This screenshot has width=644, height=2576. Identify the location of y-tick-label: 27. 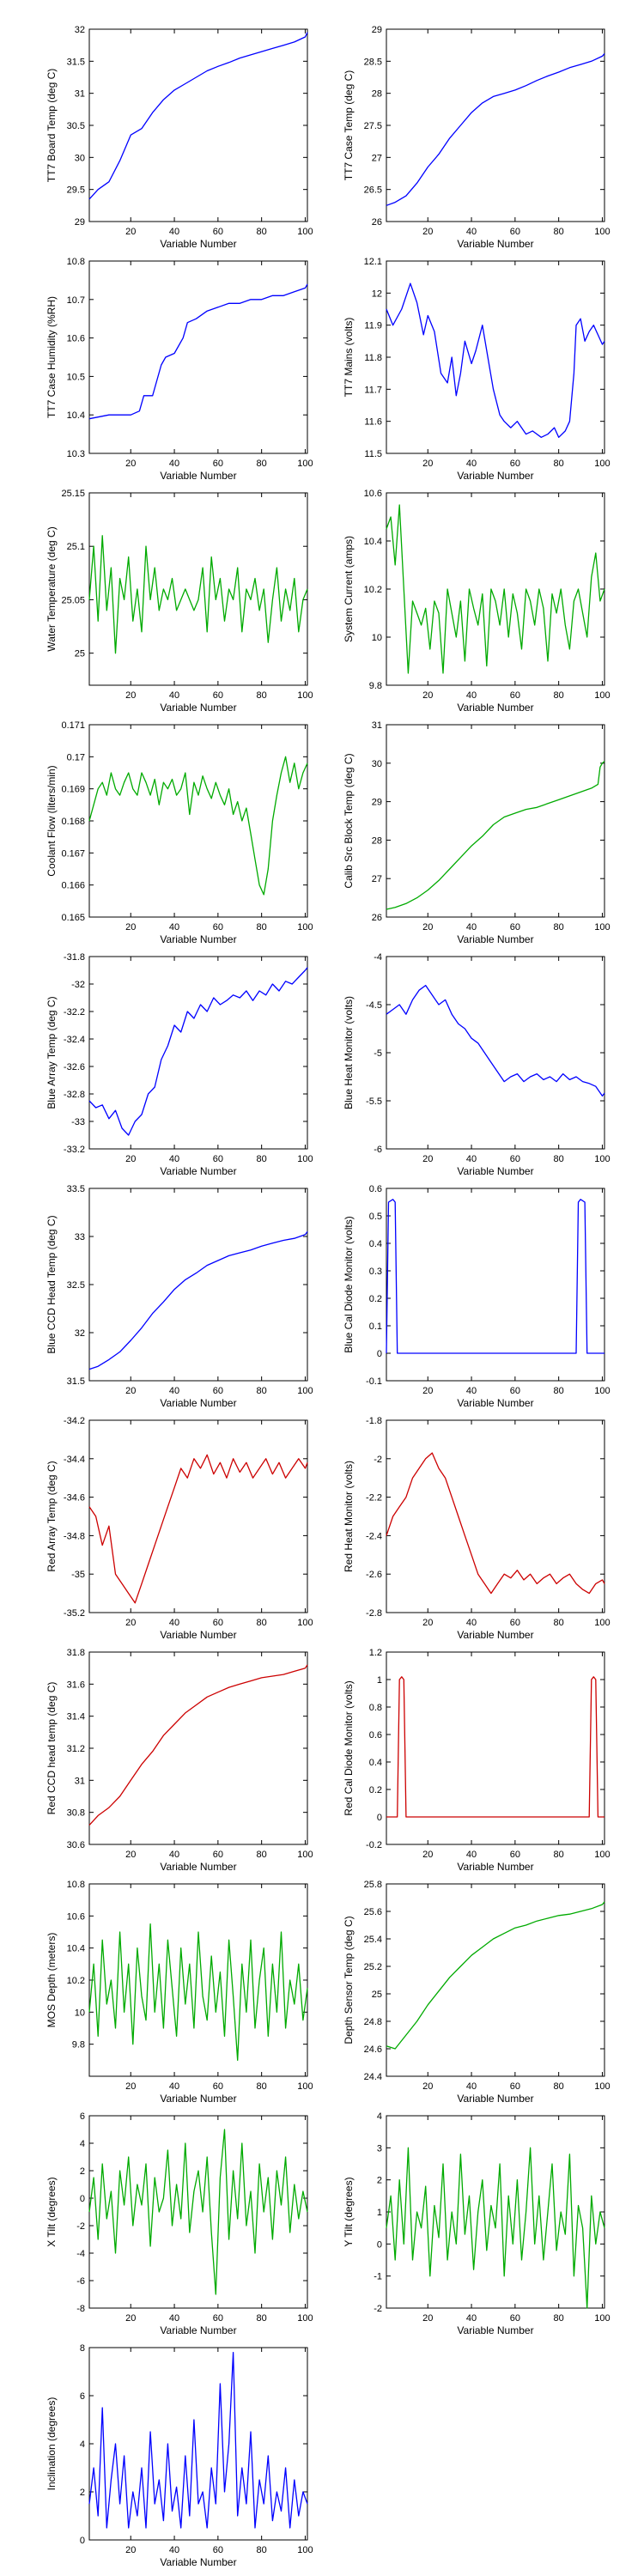
(377, 879).